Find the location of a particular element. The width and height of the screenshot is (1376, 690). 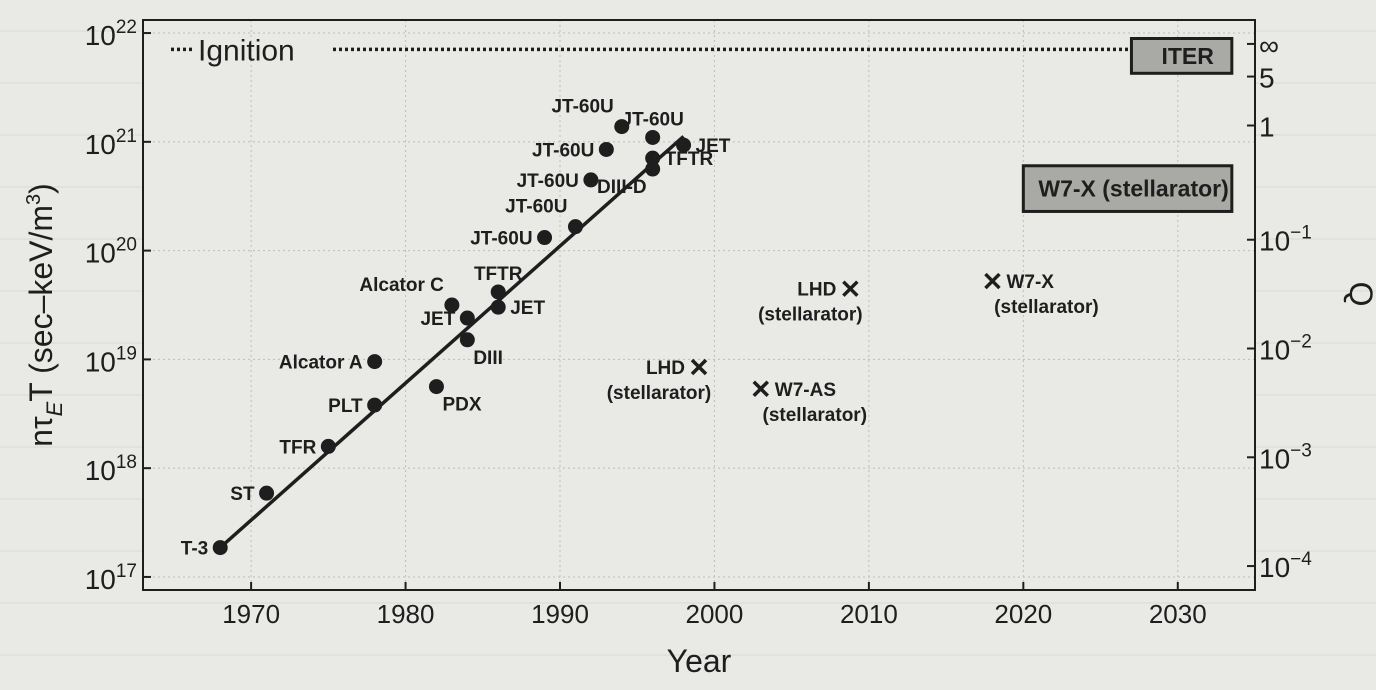

x-tick-label: 2010 is located at coordinates (869, 614).